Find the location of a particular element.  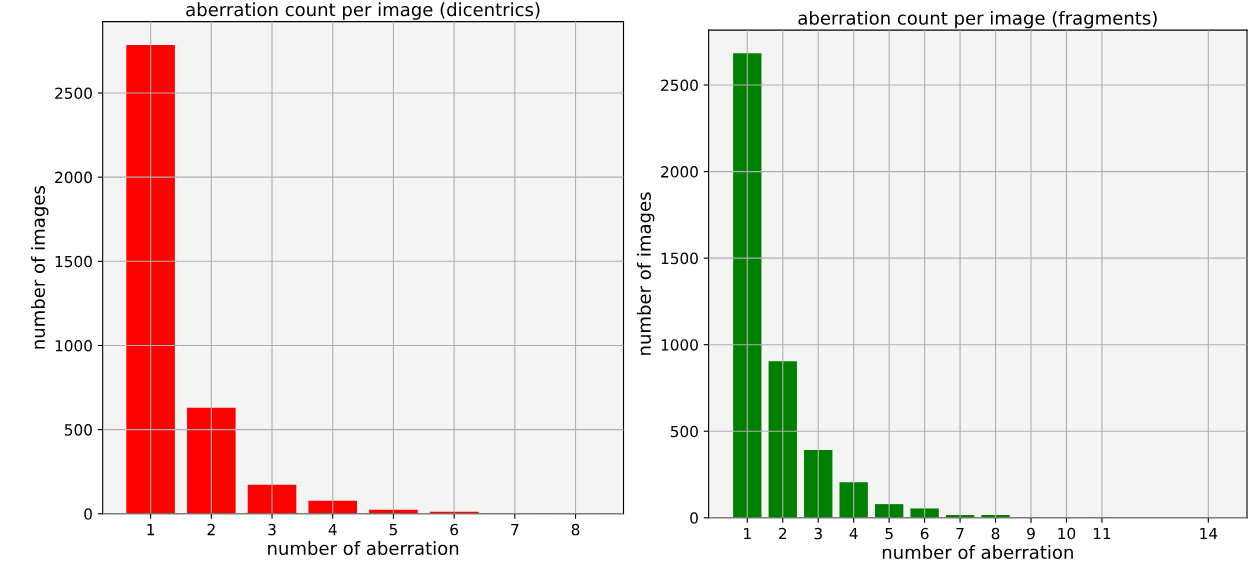

x-tick-label: 11 is located at coordinates (1102, 533).